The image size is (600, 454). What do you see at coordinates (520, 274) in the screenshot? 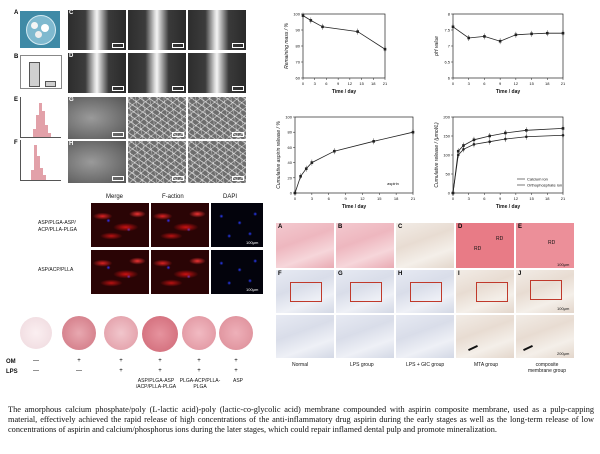
I see `histo-label-j: J` at bounding box center [520, 274].